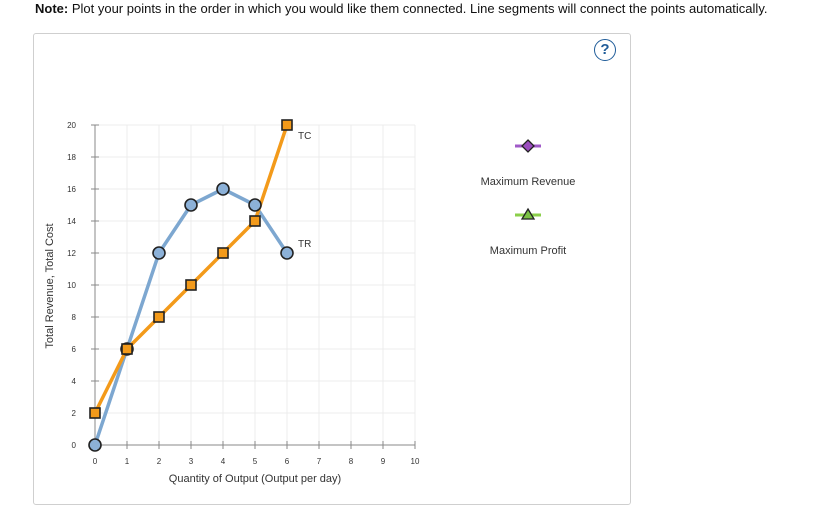 The width and height of the screenshot is (816, 505). I want to click on y-tick-label: 16, so click(71, 189).